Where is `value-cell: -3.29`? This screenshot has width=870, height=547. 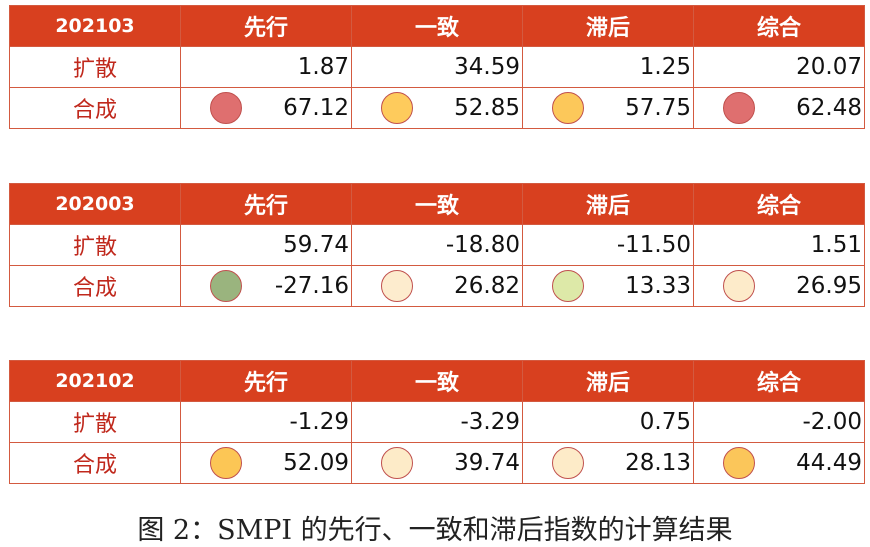
value-cell: -3.29 is located at coordinates (437, 422).